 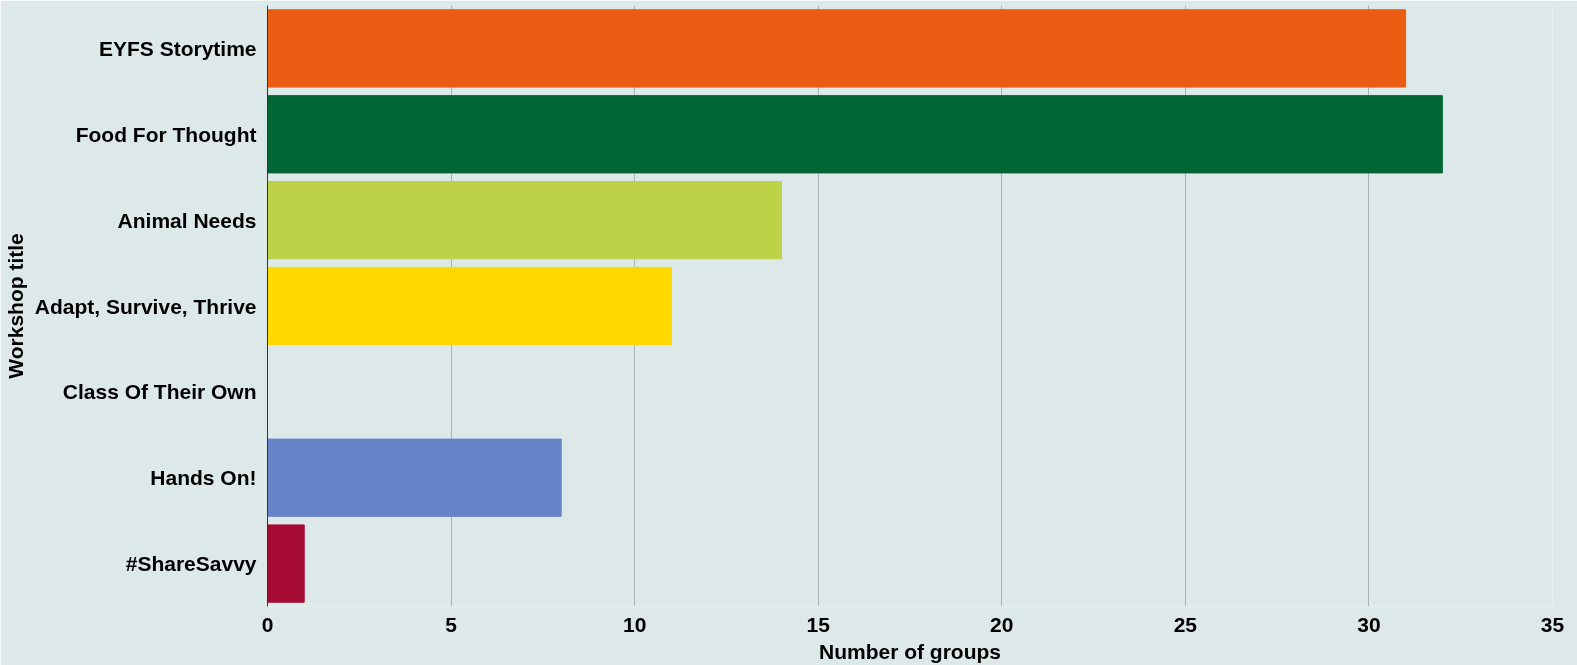 What do you see at coordinates (1185, 624) in the screenshot?
I see `x-tick-label: 25` at bounding box center [1185, 624].